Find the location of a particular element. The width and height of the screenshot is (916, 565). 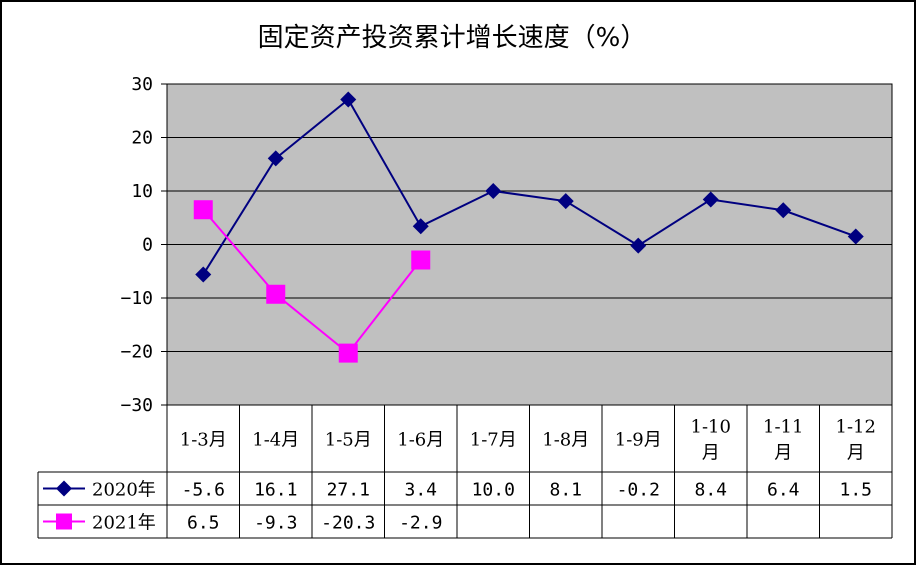

y-tick-label: 10 is located at coordinates (142, 191).